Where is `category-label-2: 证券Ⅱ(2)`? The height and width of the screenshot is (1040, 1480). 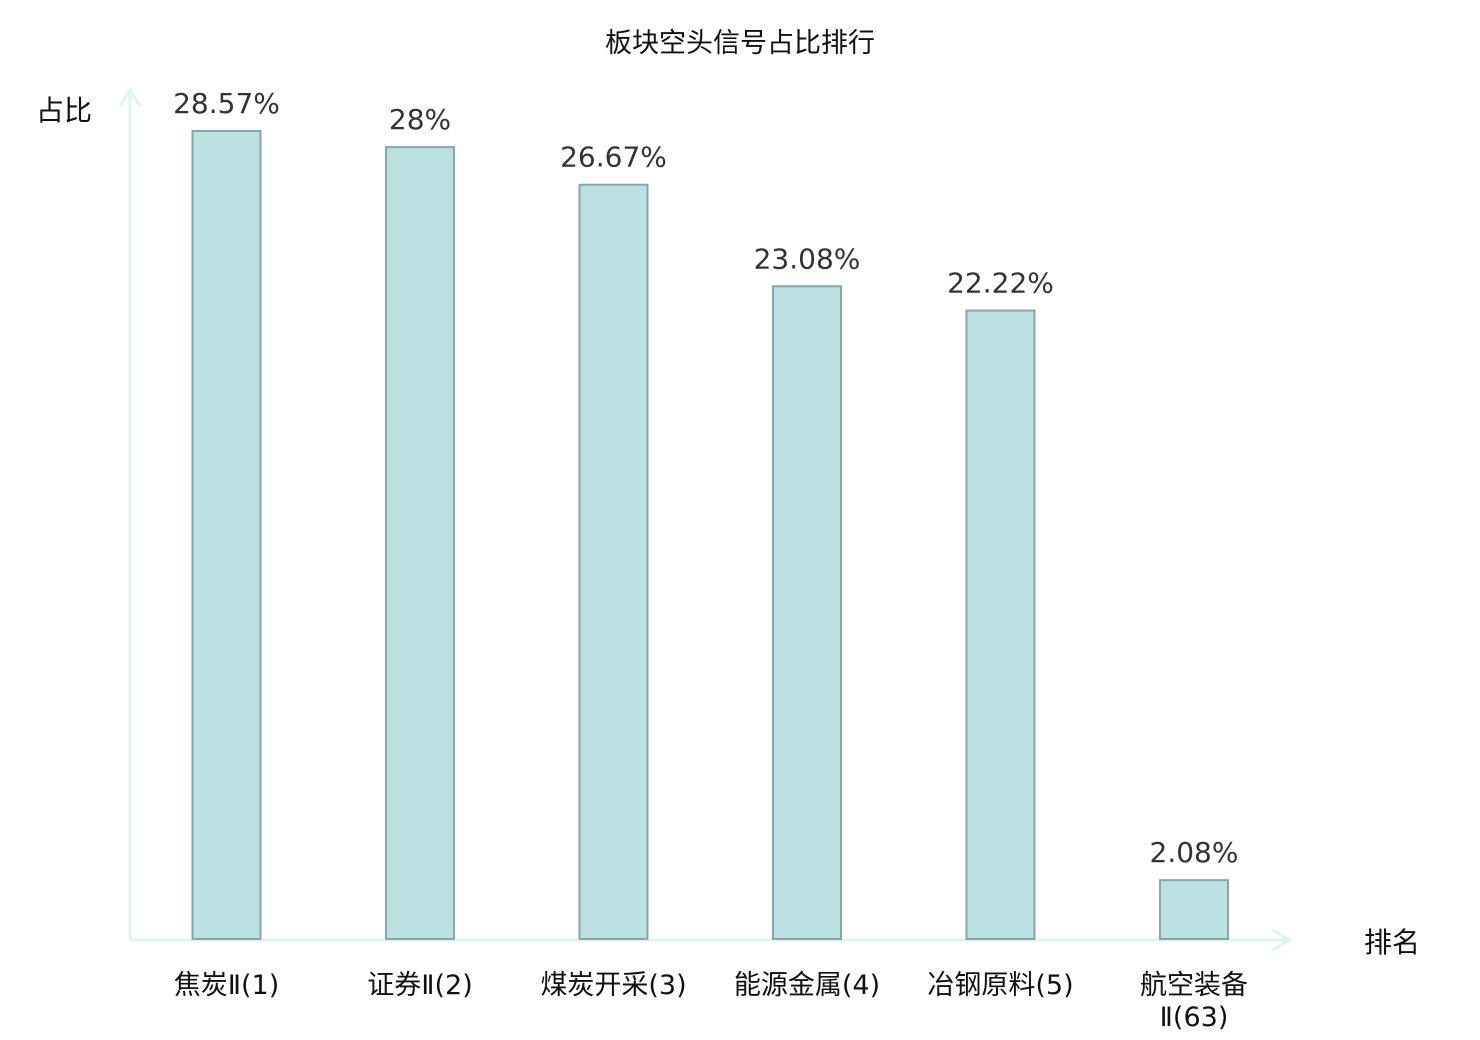
category-label-2: 证券Ⅱ(2) is located at coordinates (420, 985).